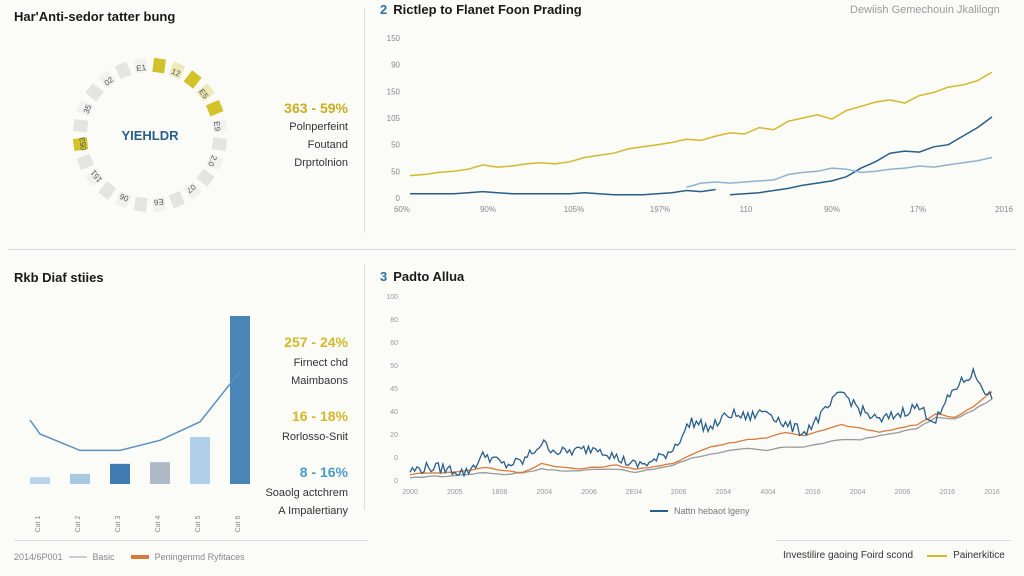 This screenshot has width=1024, height=576. Describe the element at coordinates (38, 557) in the screenshot. I see `legend-code: 2014/6P001` at that location.